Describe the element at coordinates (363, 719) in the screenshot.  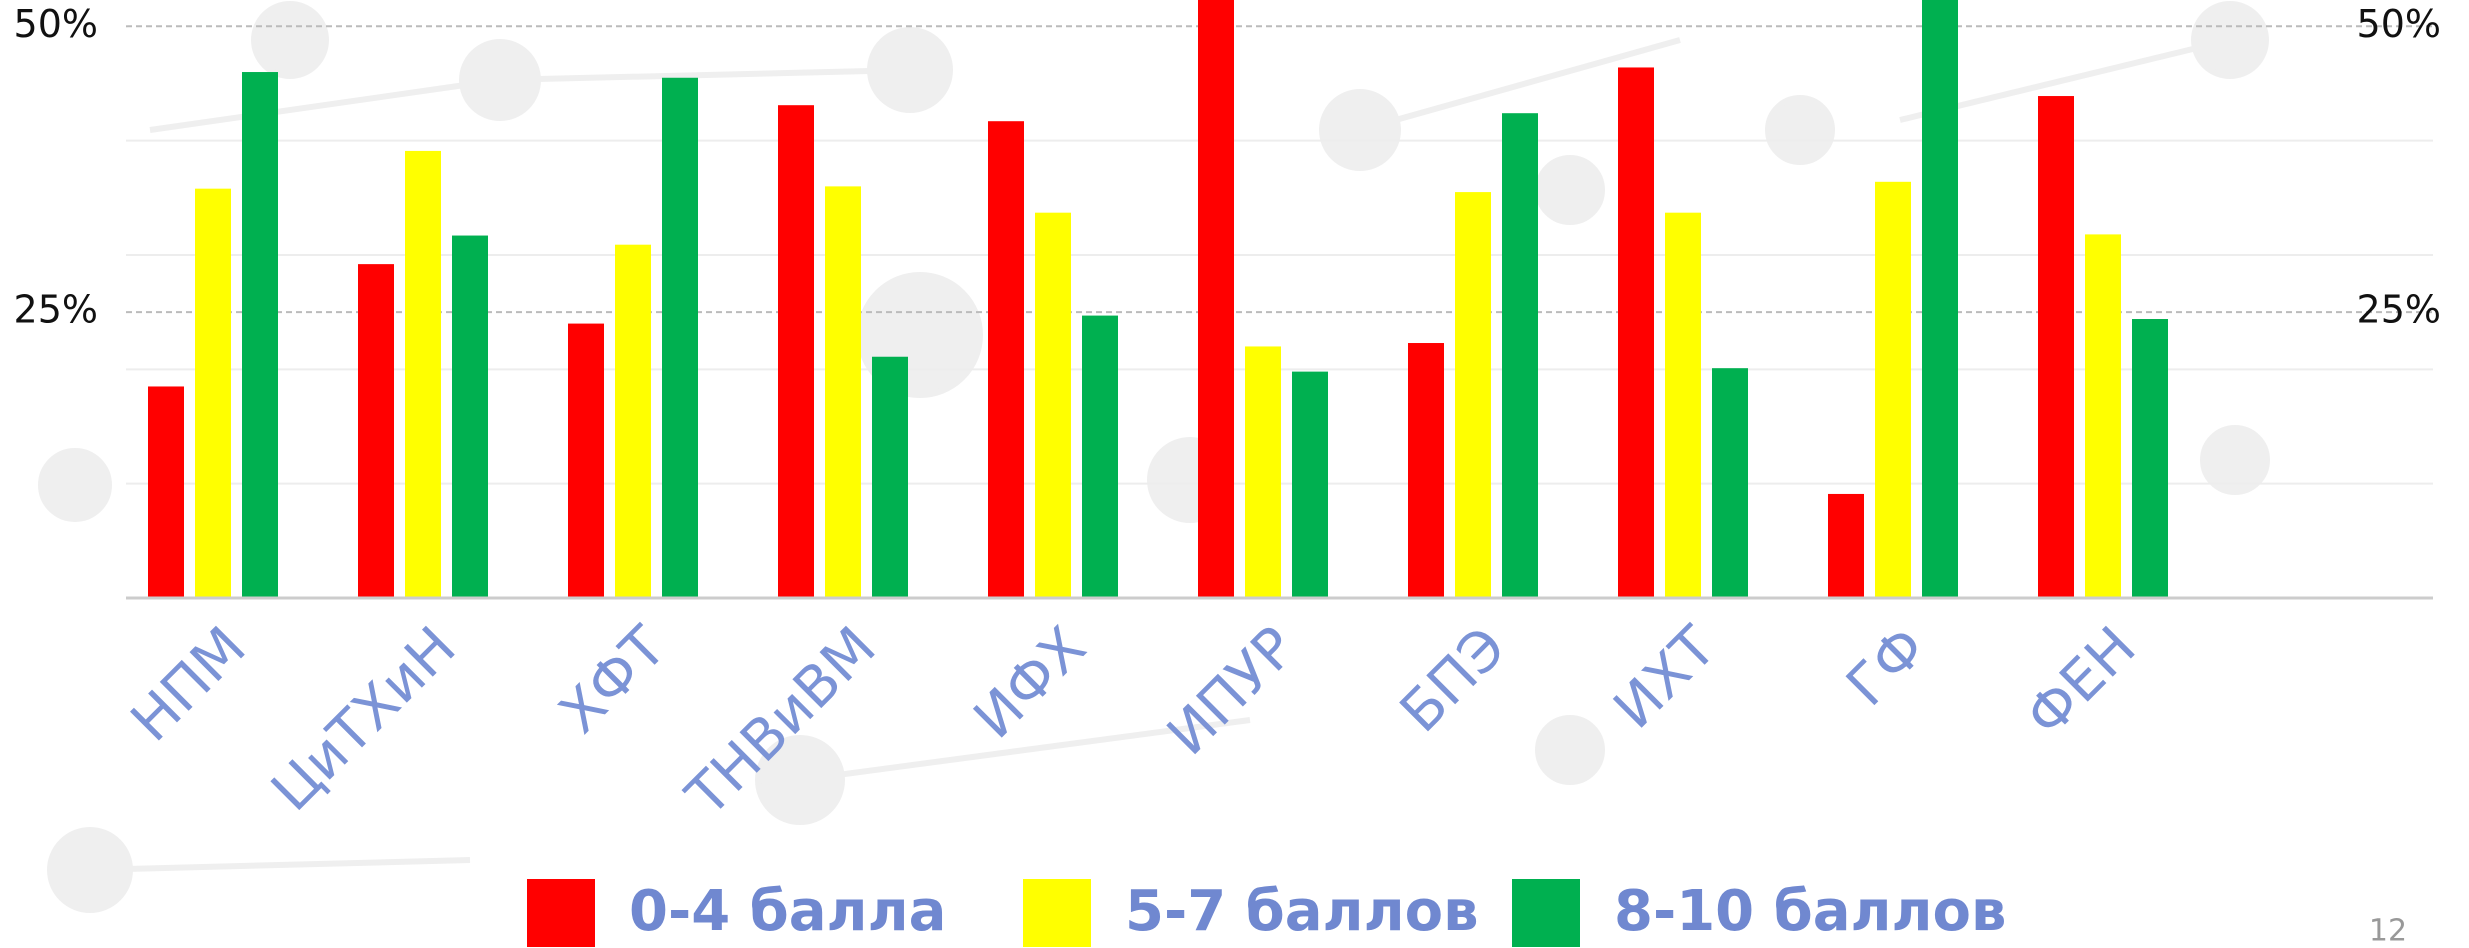
I see `x-tick-label: ЦиТХиН` at that location.